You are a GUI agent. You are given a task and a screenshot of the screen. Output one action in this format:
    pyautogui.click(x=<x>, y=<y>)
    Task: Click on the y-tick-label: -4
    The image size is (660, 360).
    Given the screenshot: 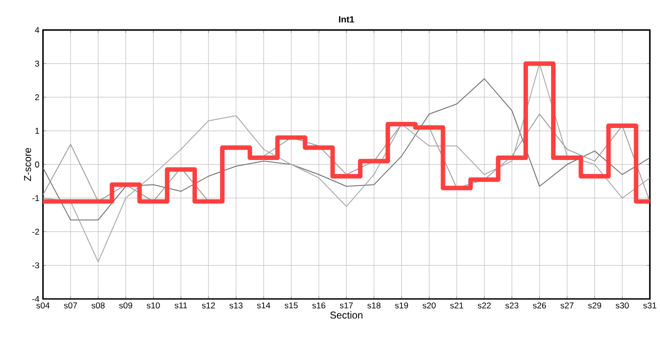 What is the action you would take?
    pyautogui.click(x=36, y=299)
    